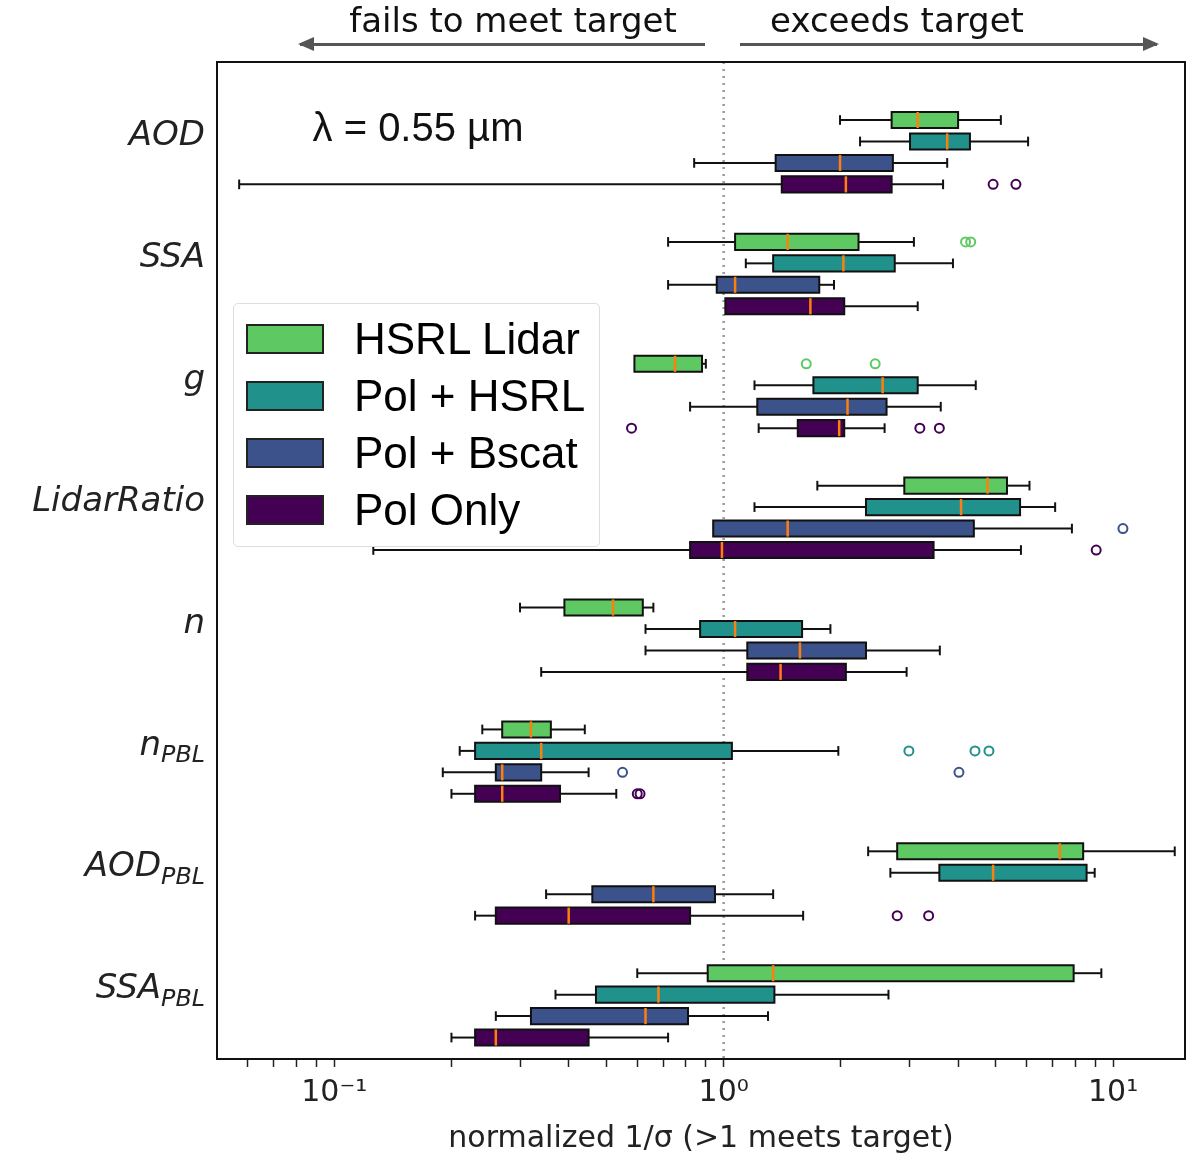 The width and height of the screenshot is (1191, 1165). Describe the element at coordinates (723, 1090) in the screenshot. I see `x-tick-label: 10⁰` at that location.